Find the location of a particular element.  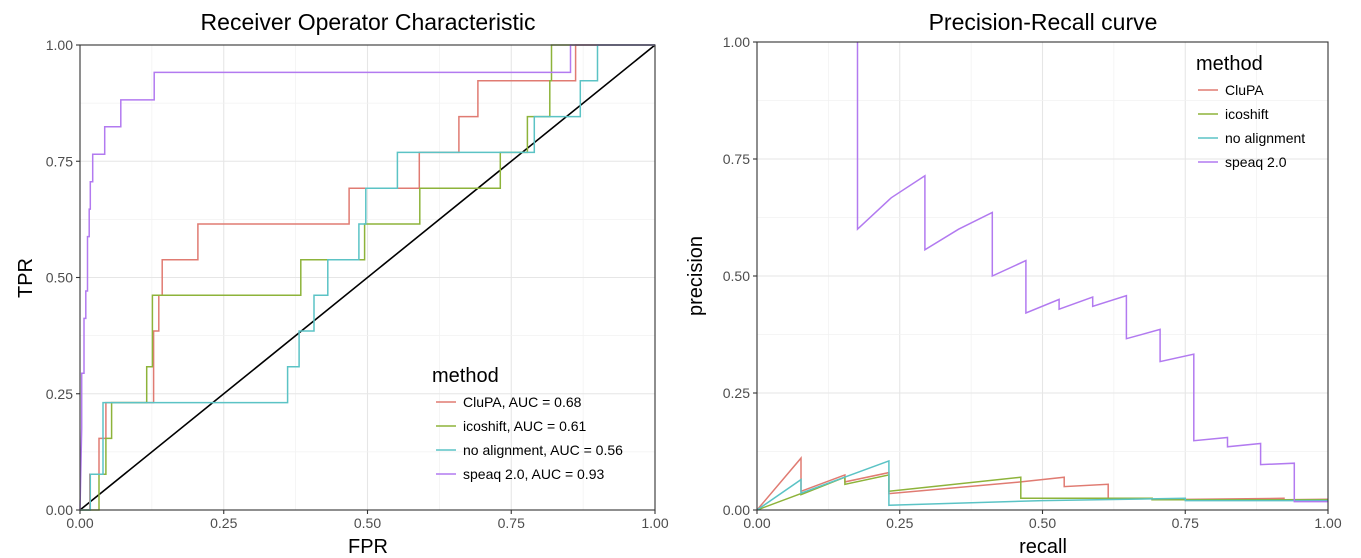

series-line is located at coordinates (1042, 485).